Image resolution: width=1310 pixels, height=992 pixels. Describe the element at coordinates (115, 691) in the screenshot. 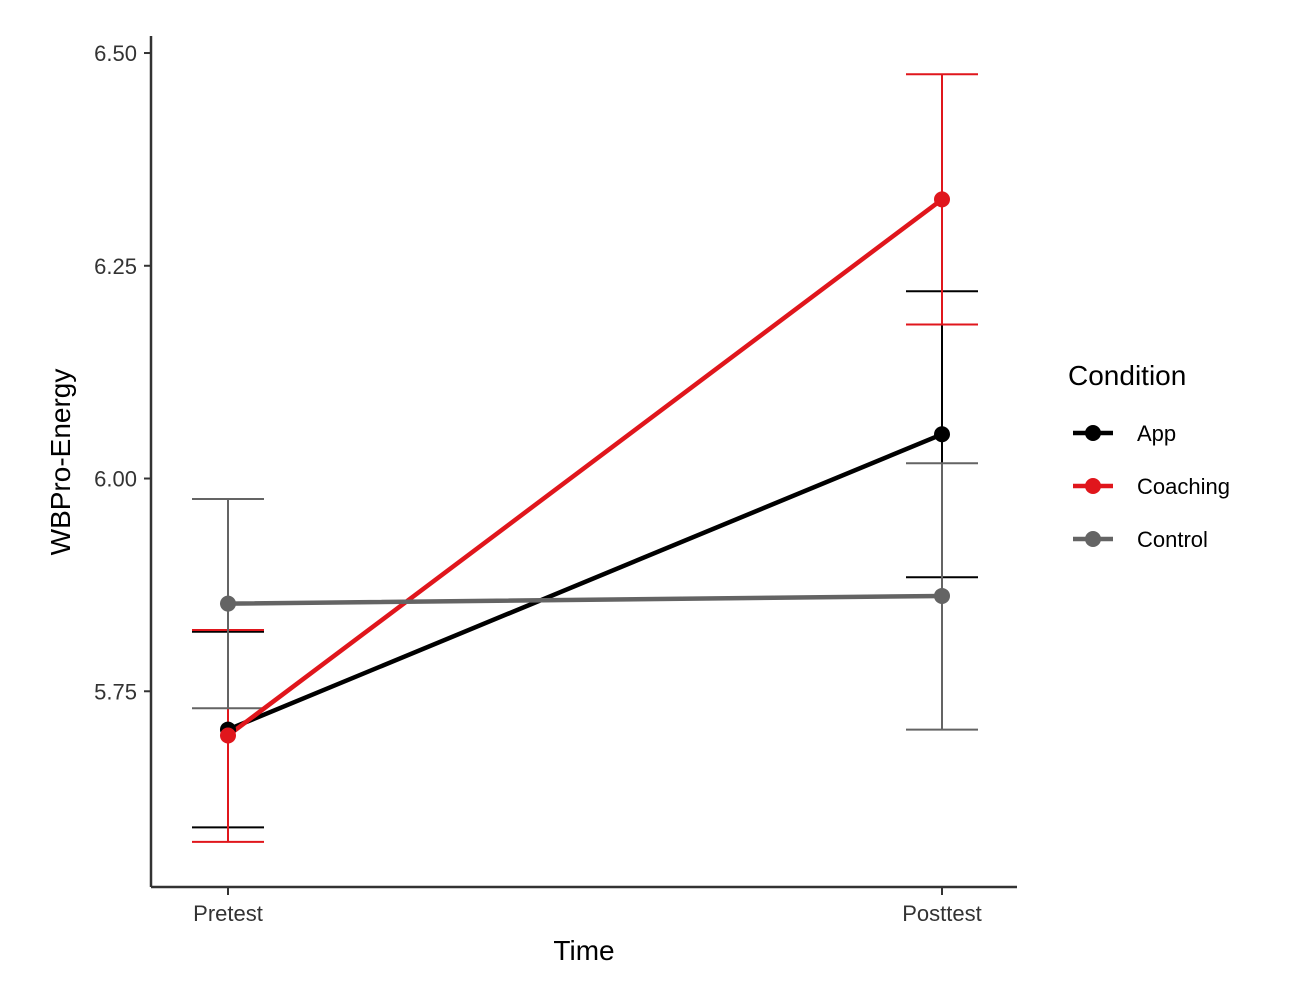

I see `y-tick-label: 5.75` at that location.